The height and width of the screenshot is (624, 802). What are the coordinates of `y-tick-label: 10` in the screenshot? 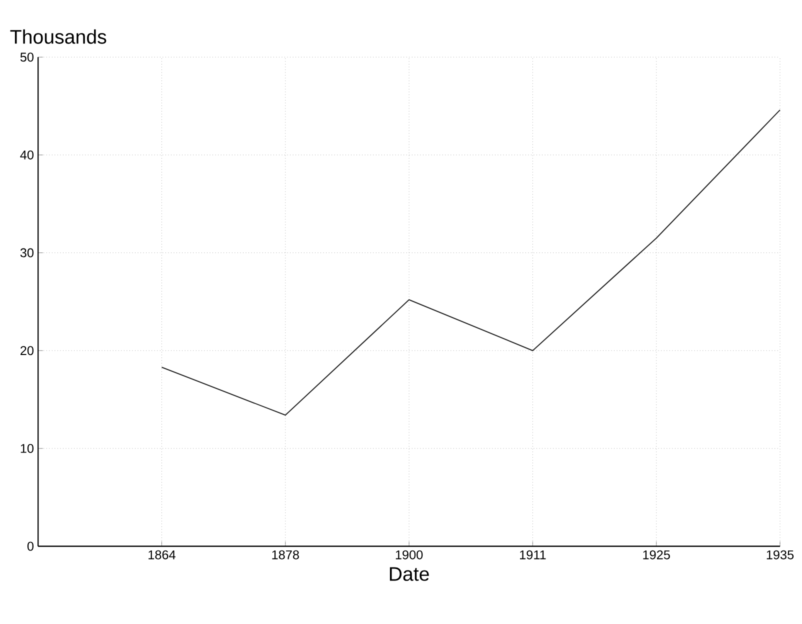 It's located at (27, 448).